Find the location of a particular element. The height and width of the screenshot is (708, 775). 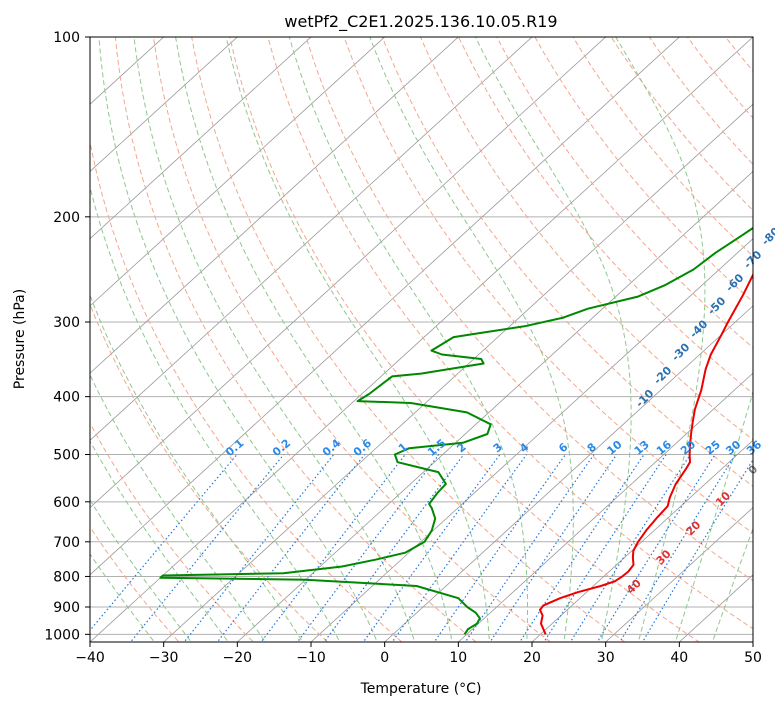

y-tick-label: 800 is located at coordinates (66, 577).